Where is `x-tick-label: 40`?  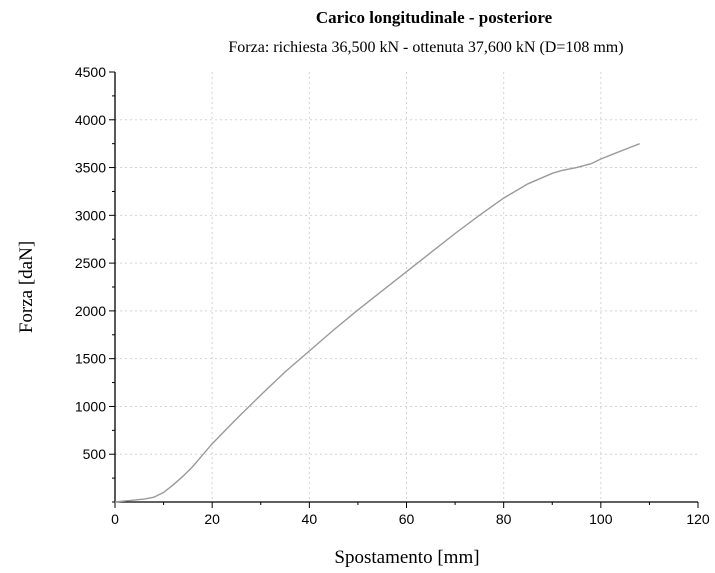 x-tick-label: 40 is located at coordinates (310, 519).